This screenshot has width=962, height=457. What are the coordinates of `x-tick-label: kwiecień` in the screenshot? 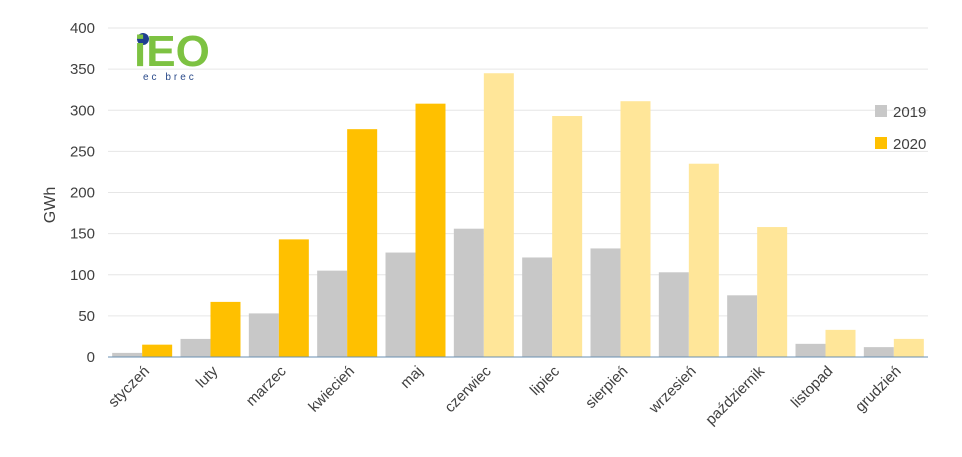 It's located at (331, 389).